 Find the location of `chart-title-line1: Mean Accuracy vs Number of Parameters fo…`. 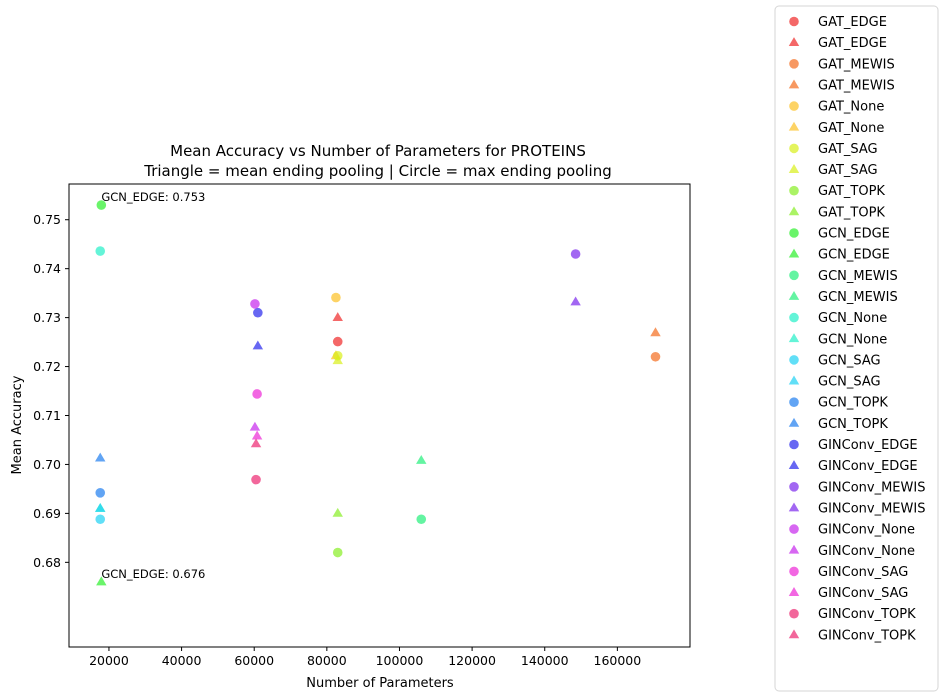

chart-title-line1: Mean Accuracy vs Number of Parameters fo… is located at coordinates (378, 151).